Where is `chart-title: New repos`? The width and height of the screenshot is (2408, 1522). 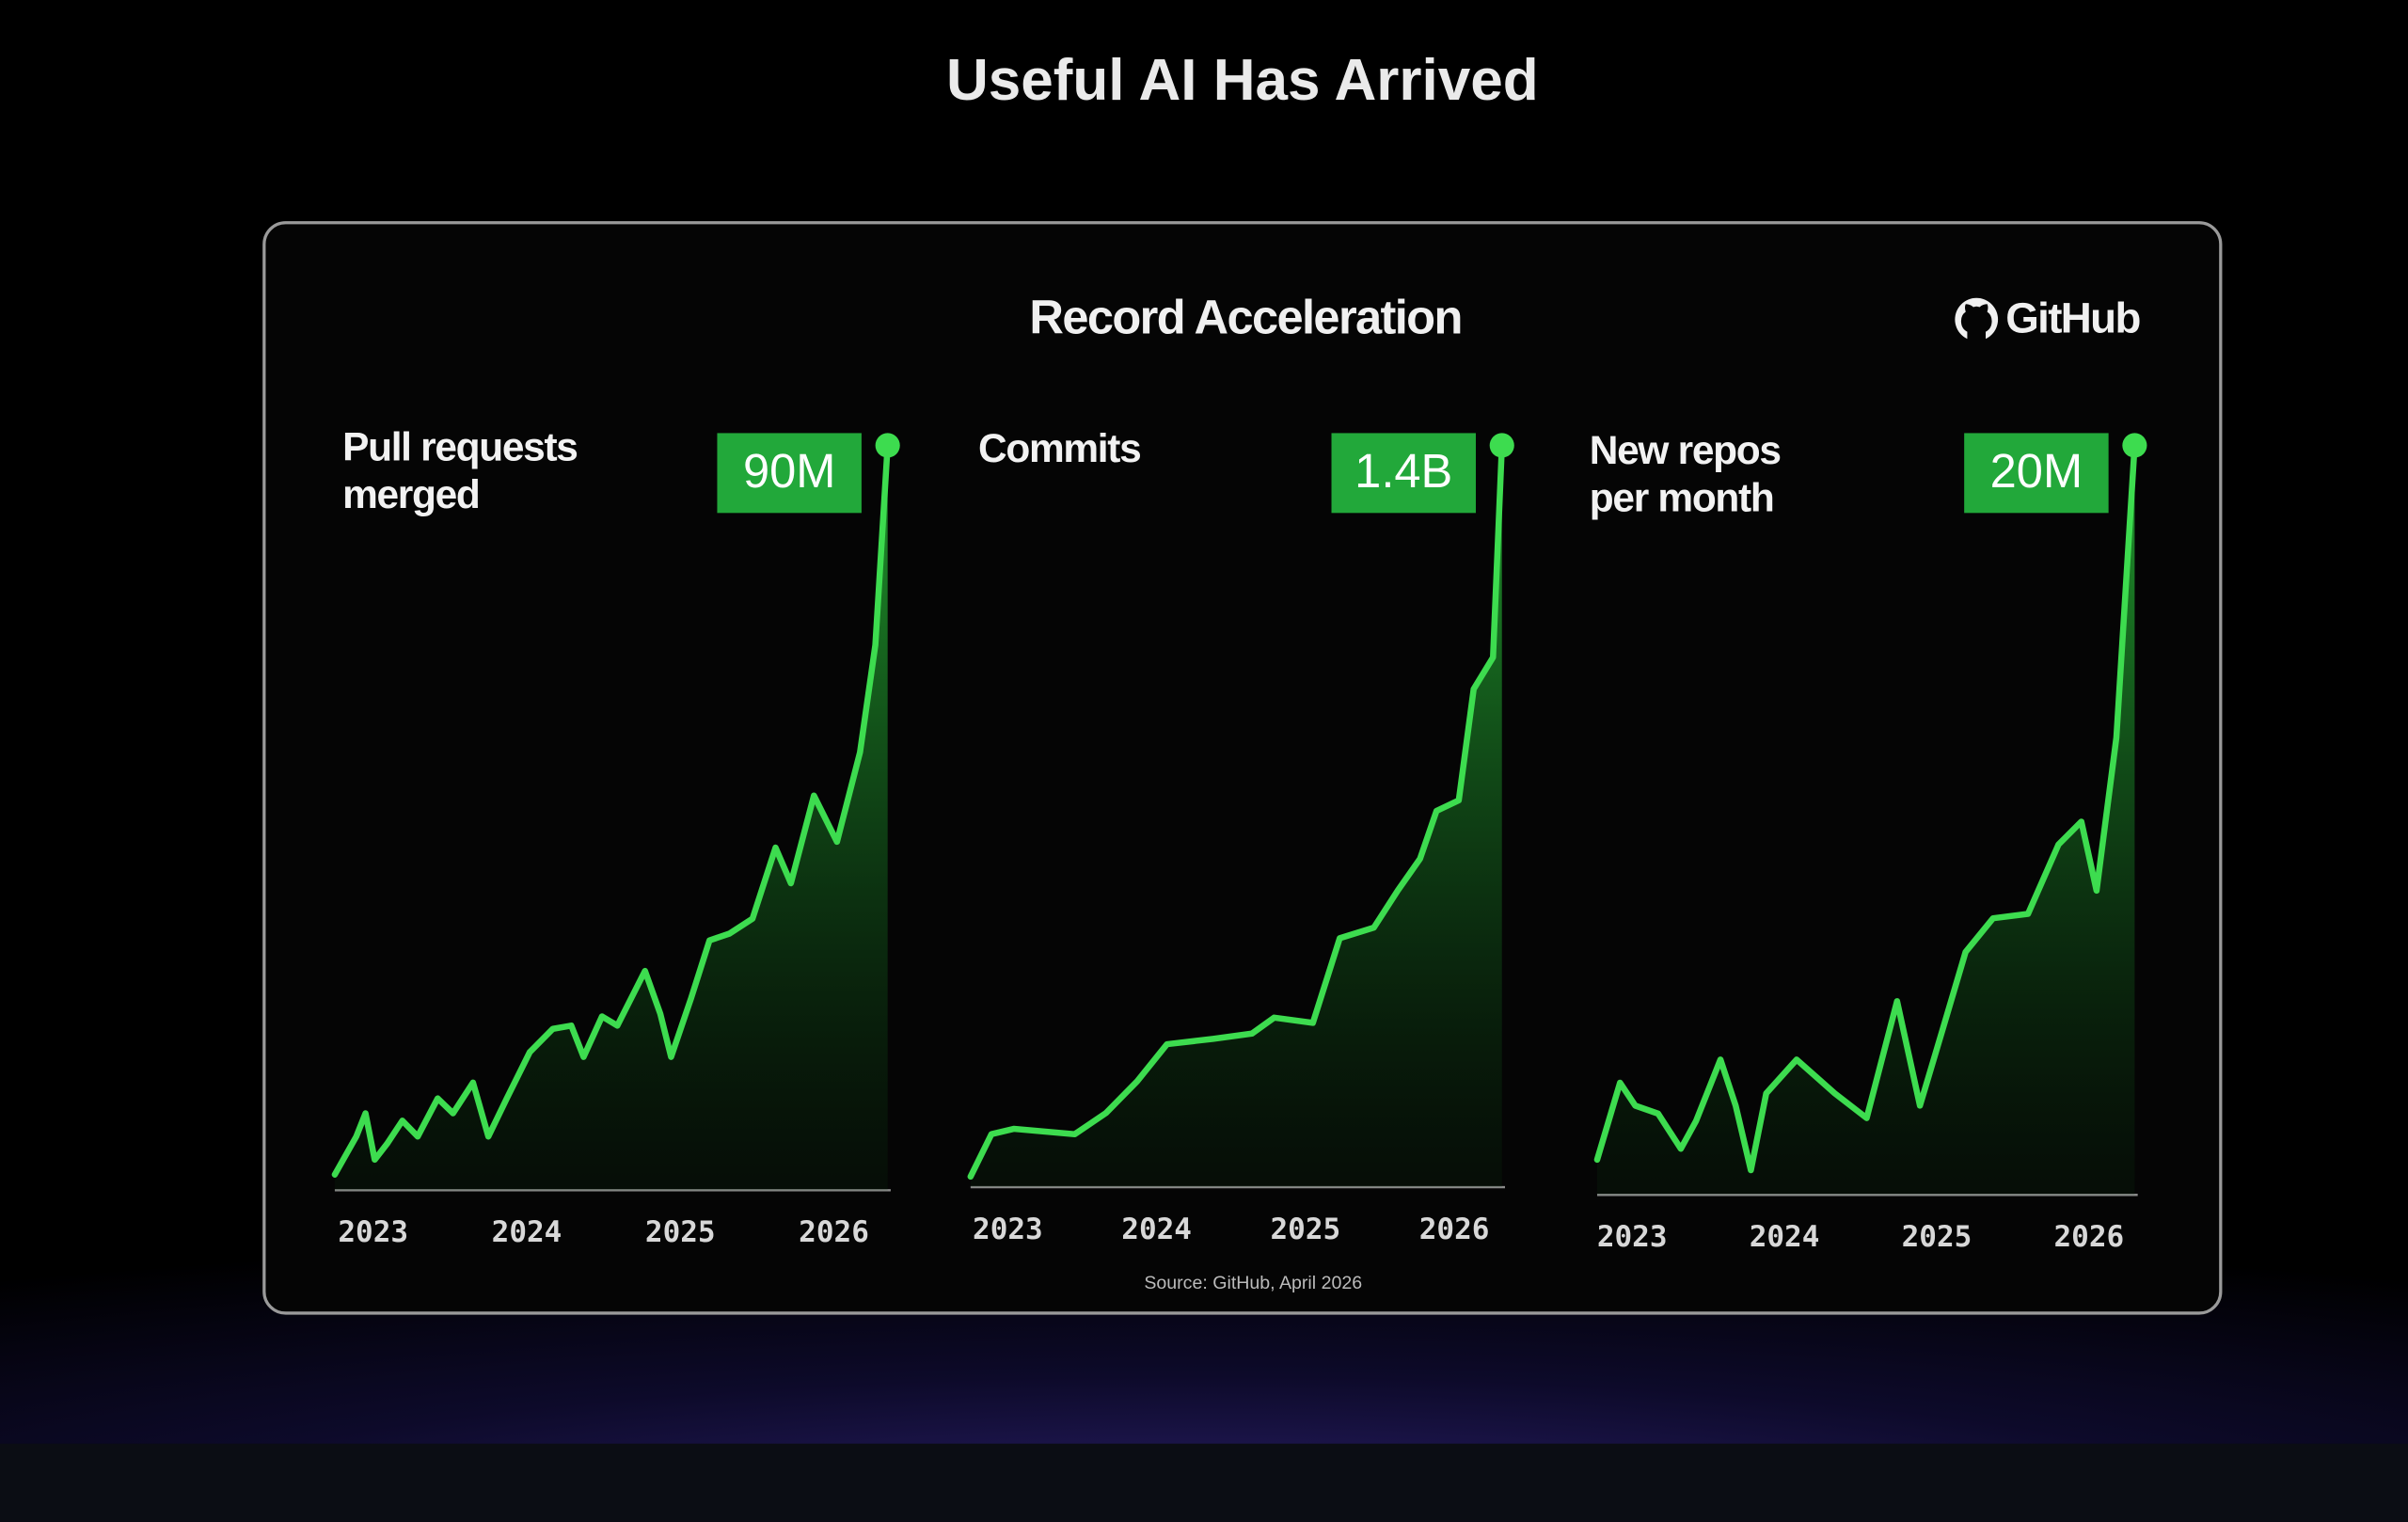 chart-title: New repos is located at coordinates (1685, 450).